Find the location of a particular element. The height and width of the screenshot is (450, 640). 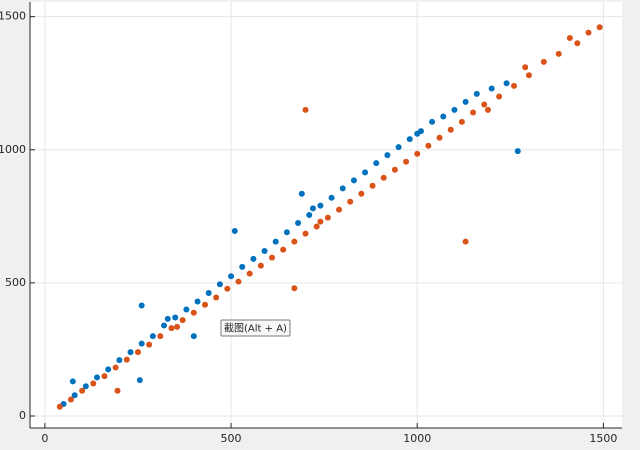

y-tick-label: 1500 is located at coordinates (13, 16).